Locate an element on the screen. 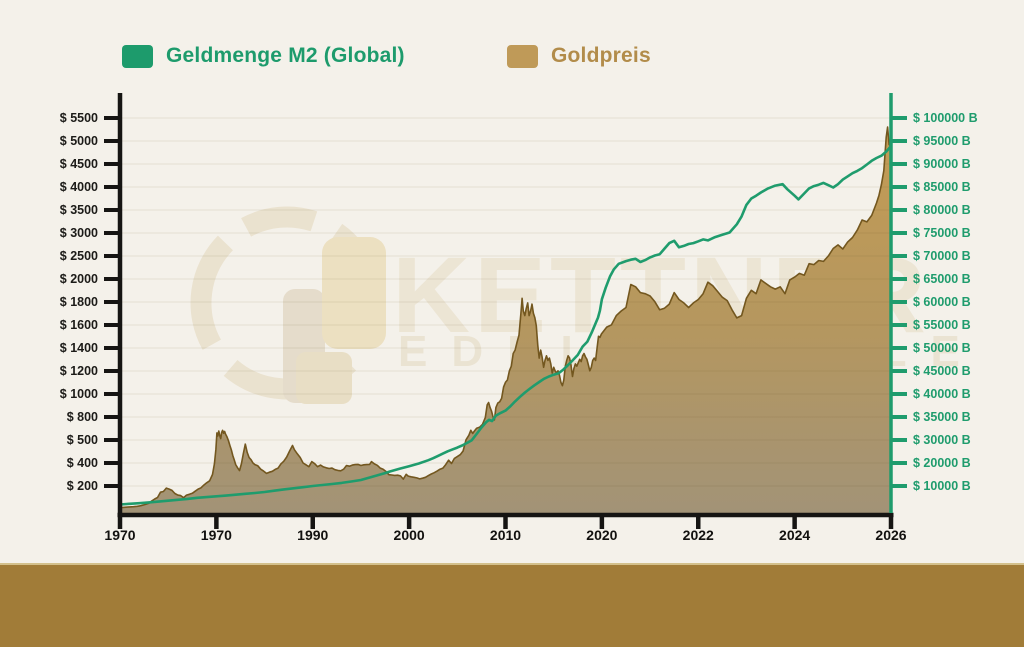 Image resolution: width=1024 pixels, height=647 pixels. axis-tick-label: $ 3000 is located at coordinates (78, 233).